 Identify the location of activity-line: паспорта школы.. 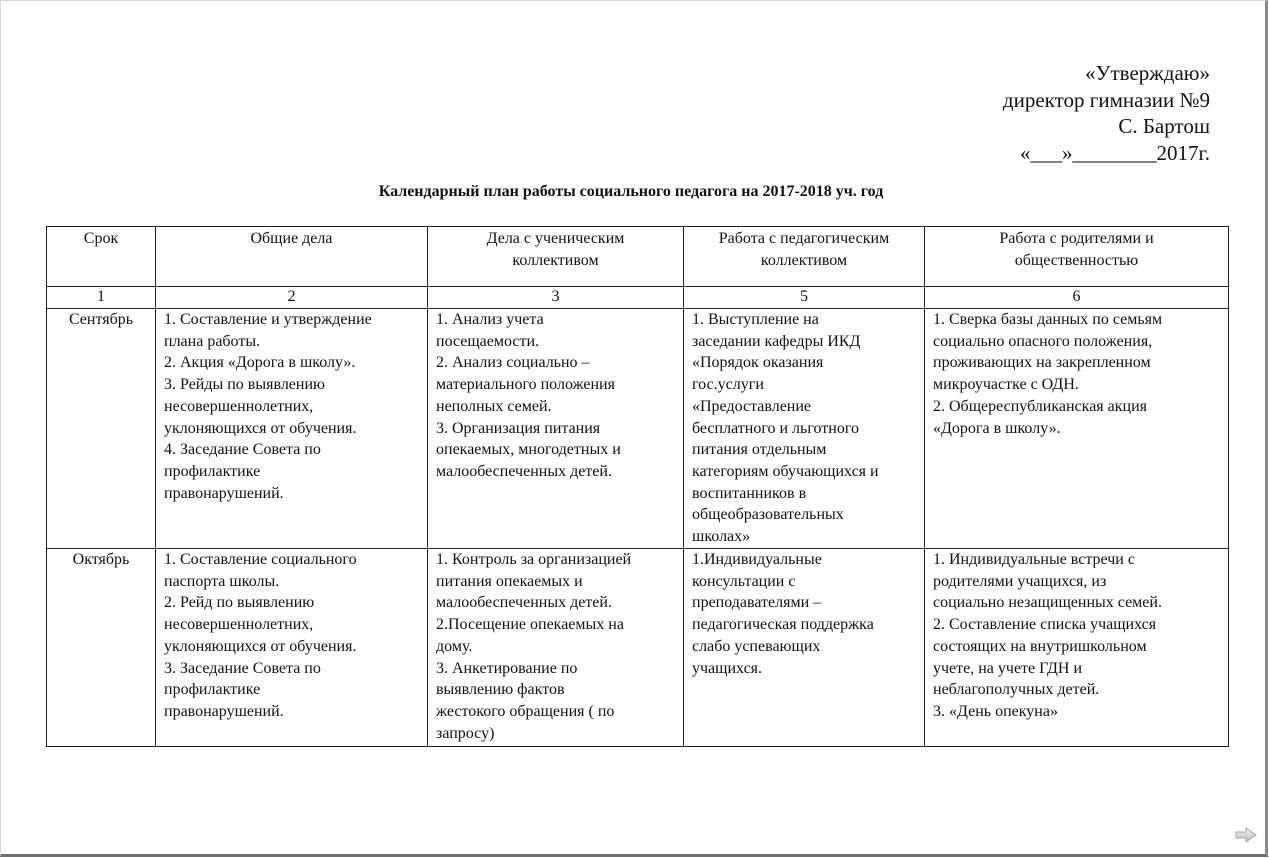
(222, 581).